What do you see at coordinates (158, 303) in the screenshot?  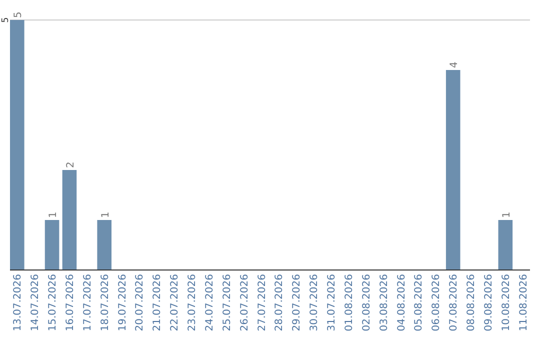 I see `x-tick-label: 21.07.2026` at bounding box center [158, 303].